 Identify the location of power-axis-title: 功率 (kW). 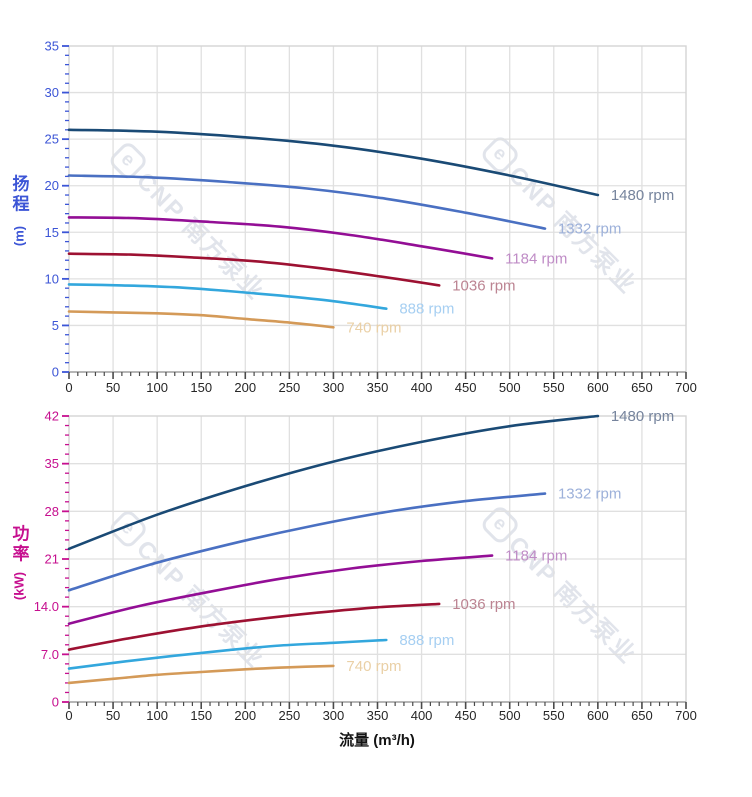
(19, 562).